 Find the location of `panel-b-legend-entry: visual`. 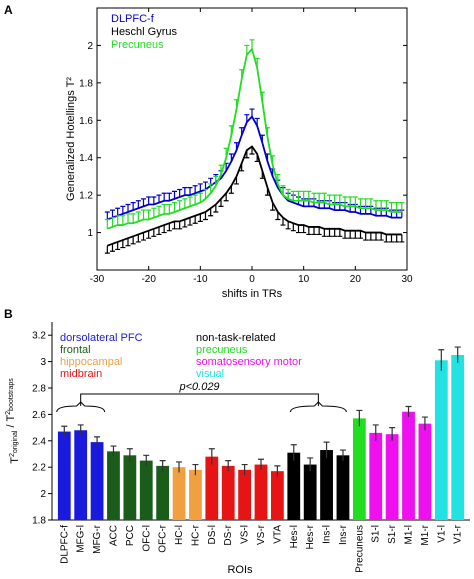

panel-b-legend-entry: visual is located at coordinates (210, 374).